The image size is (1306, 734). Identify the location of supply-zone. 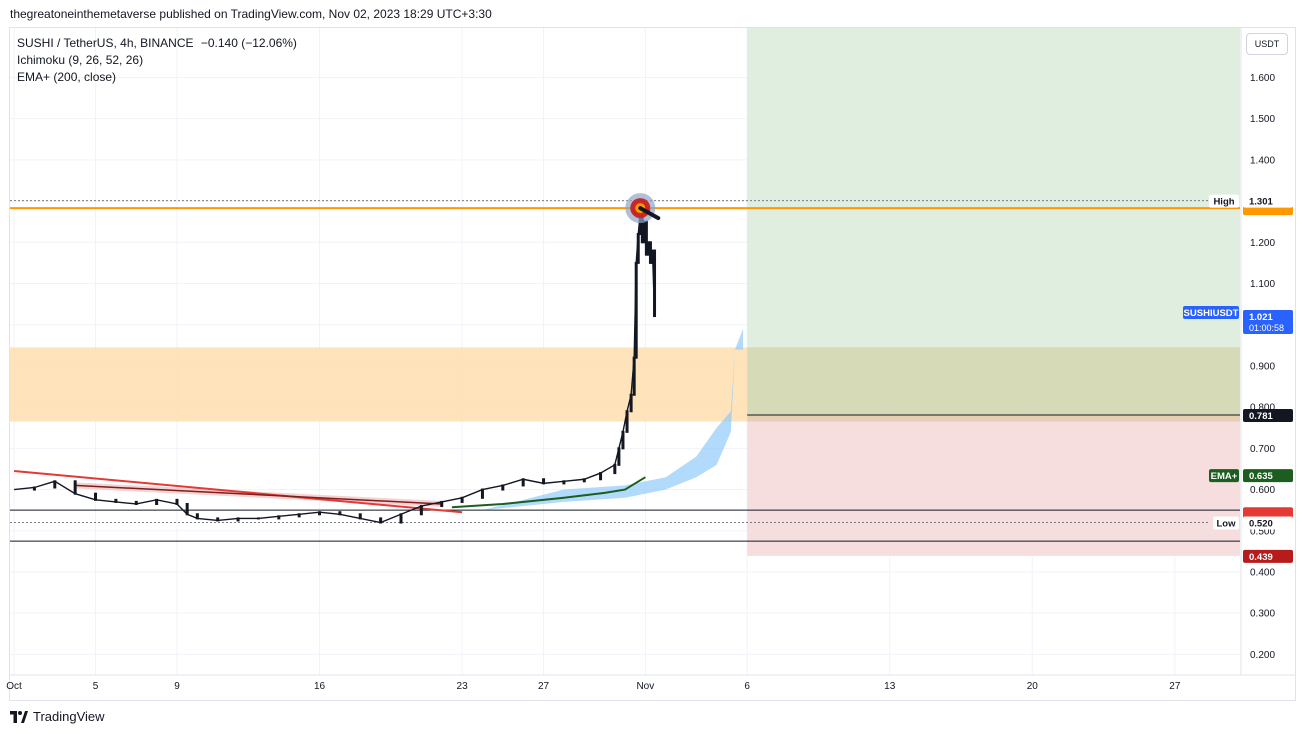
(379, 384).